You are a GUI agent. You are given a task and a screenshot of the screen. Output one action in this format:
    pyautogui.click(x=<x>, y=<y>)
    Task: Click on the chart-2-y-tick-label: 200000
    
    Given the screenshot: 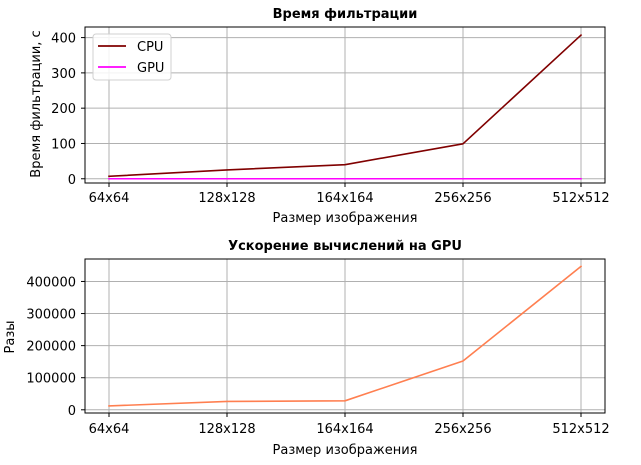 What is the action you would take?
    pyautogui.click(x=51, y=347)
    